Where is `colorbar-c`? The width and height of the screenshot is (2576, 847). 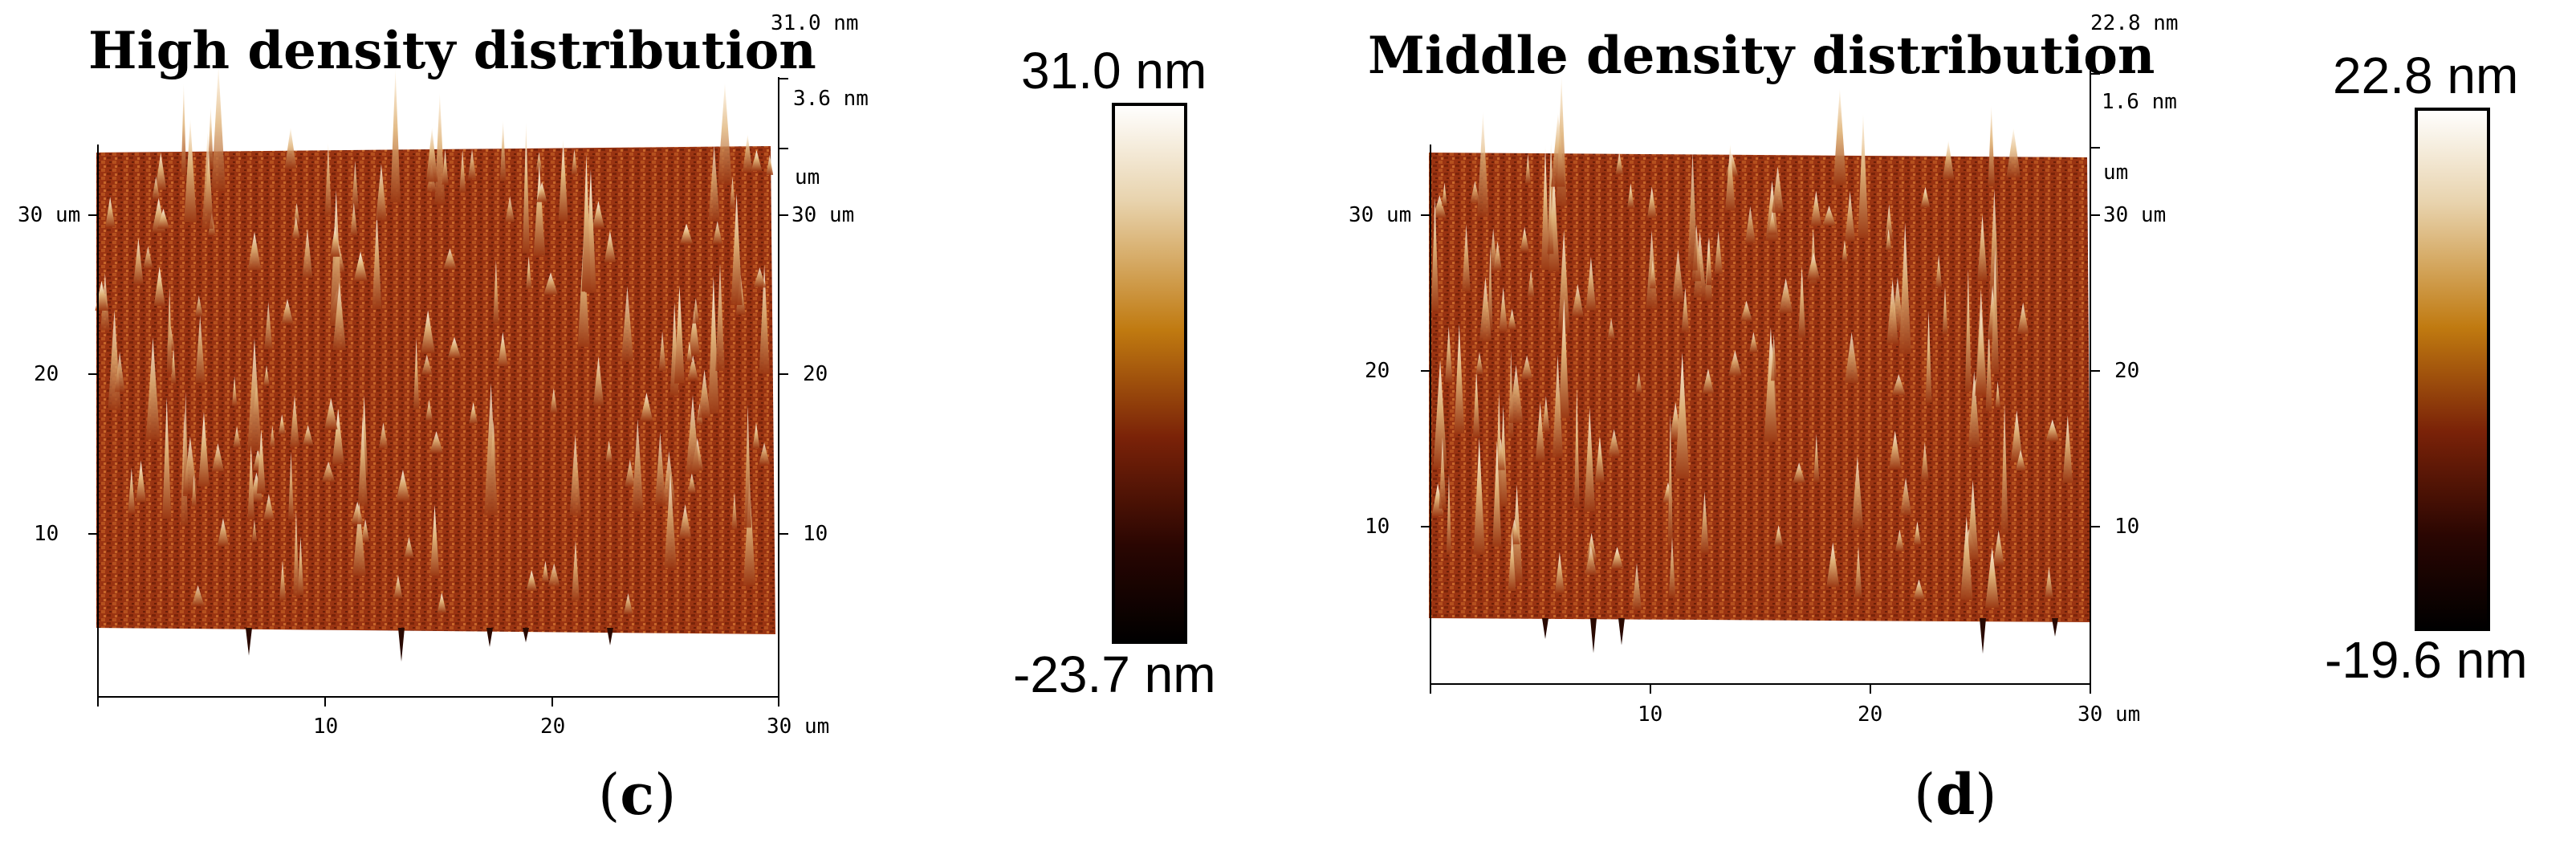 colorbar-c is located at coordinates (1149, 373).